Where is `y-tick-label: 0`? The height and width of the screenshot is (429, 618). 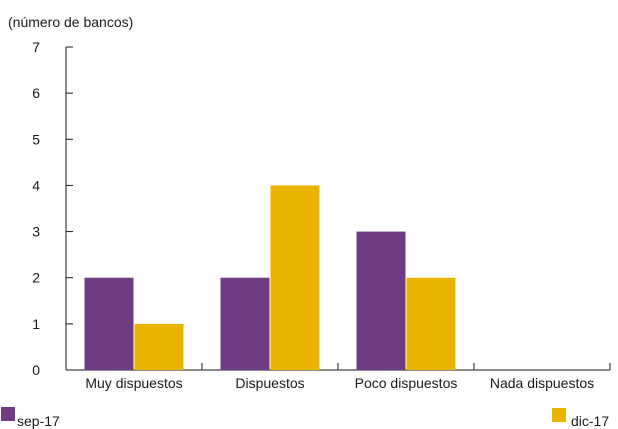
y-tick-label: 0 is located at coordinates (36, 370).